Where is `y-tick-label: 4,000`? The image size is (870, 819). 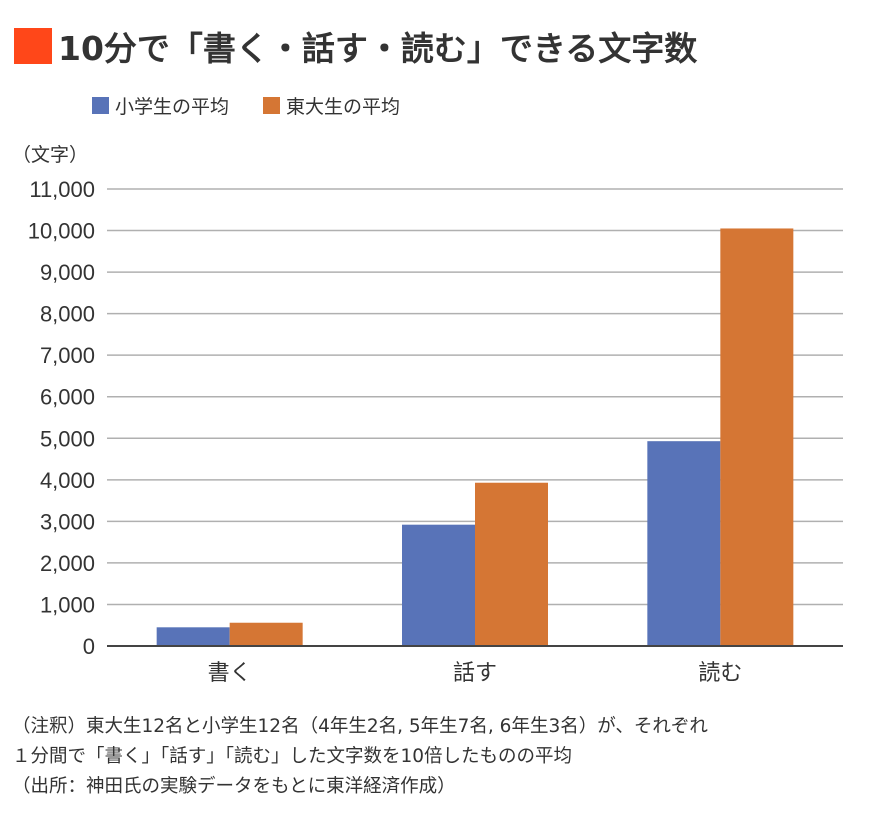 y-tick-label: 4,000 is located at coordinates (67, 480).